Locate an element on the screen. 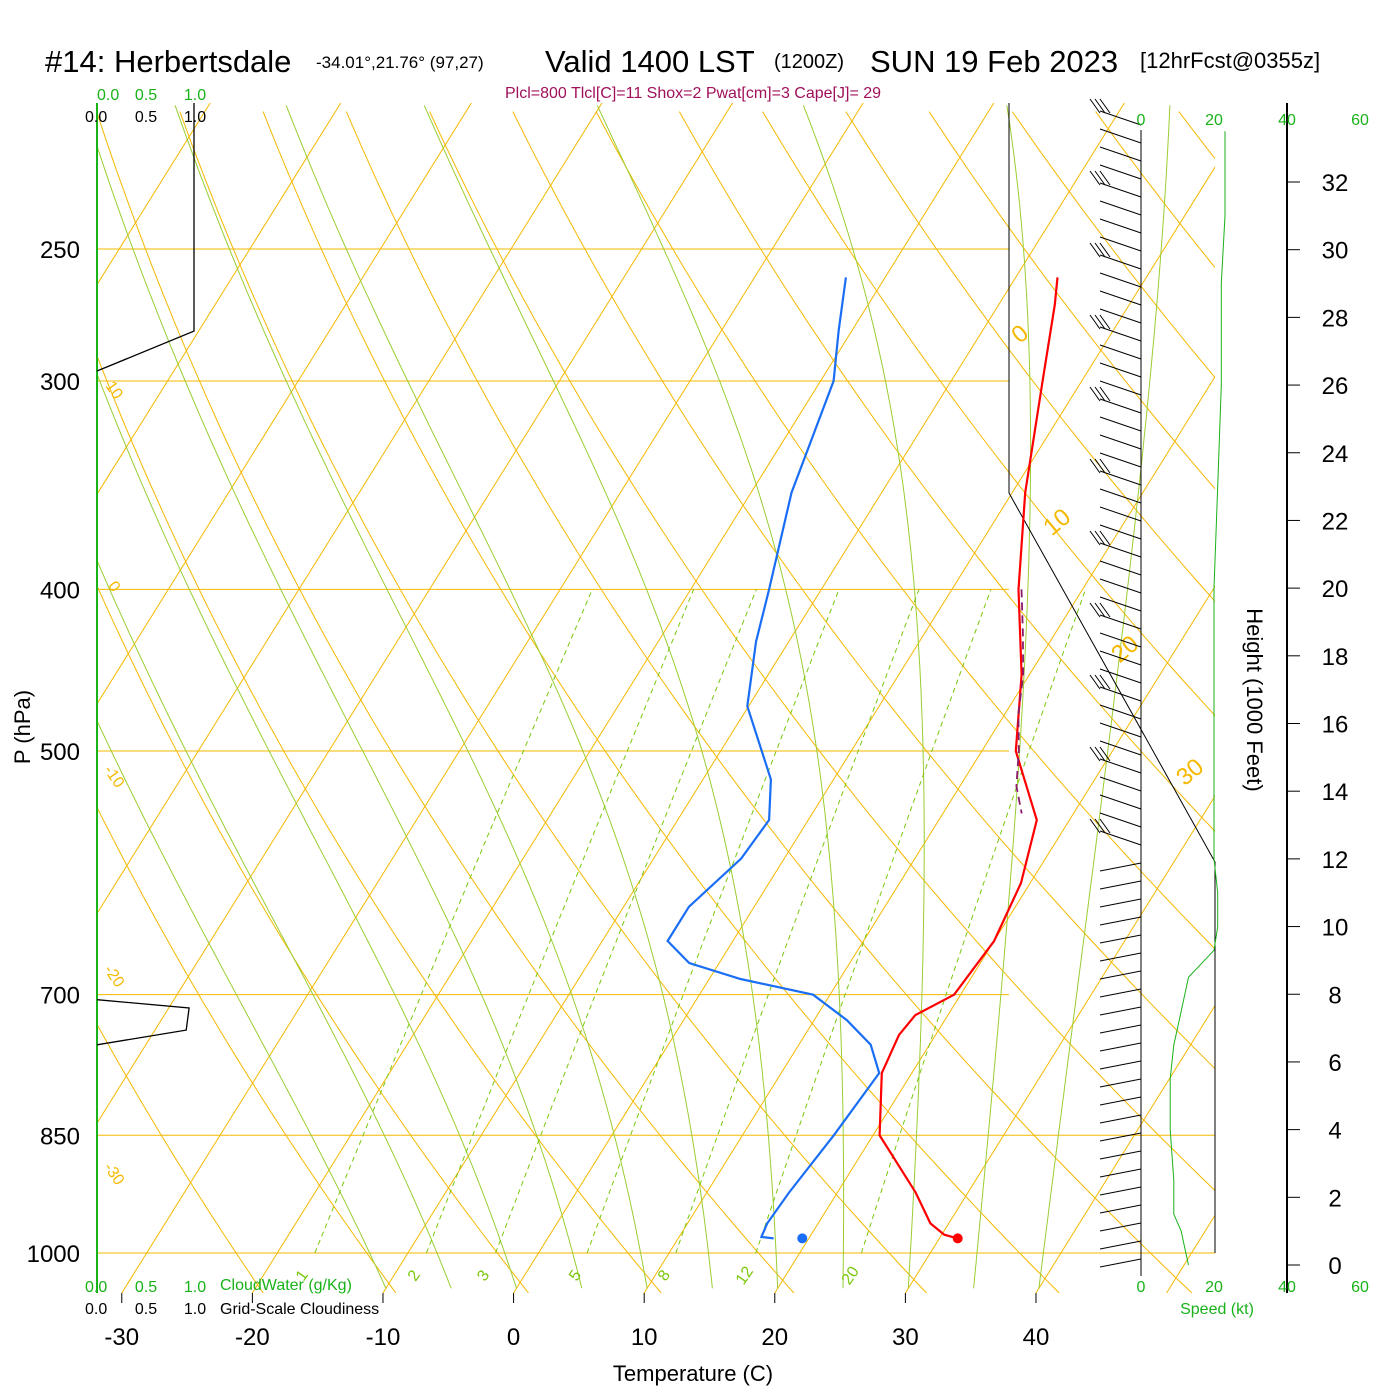 The image size is (1400, 1400). x-tick-label: 40 is located at coordinates (1036, 1337).